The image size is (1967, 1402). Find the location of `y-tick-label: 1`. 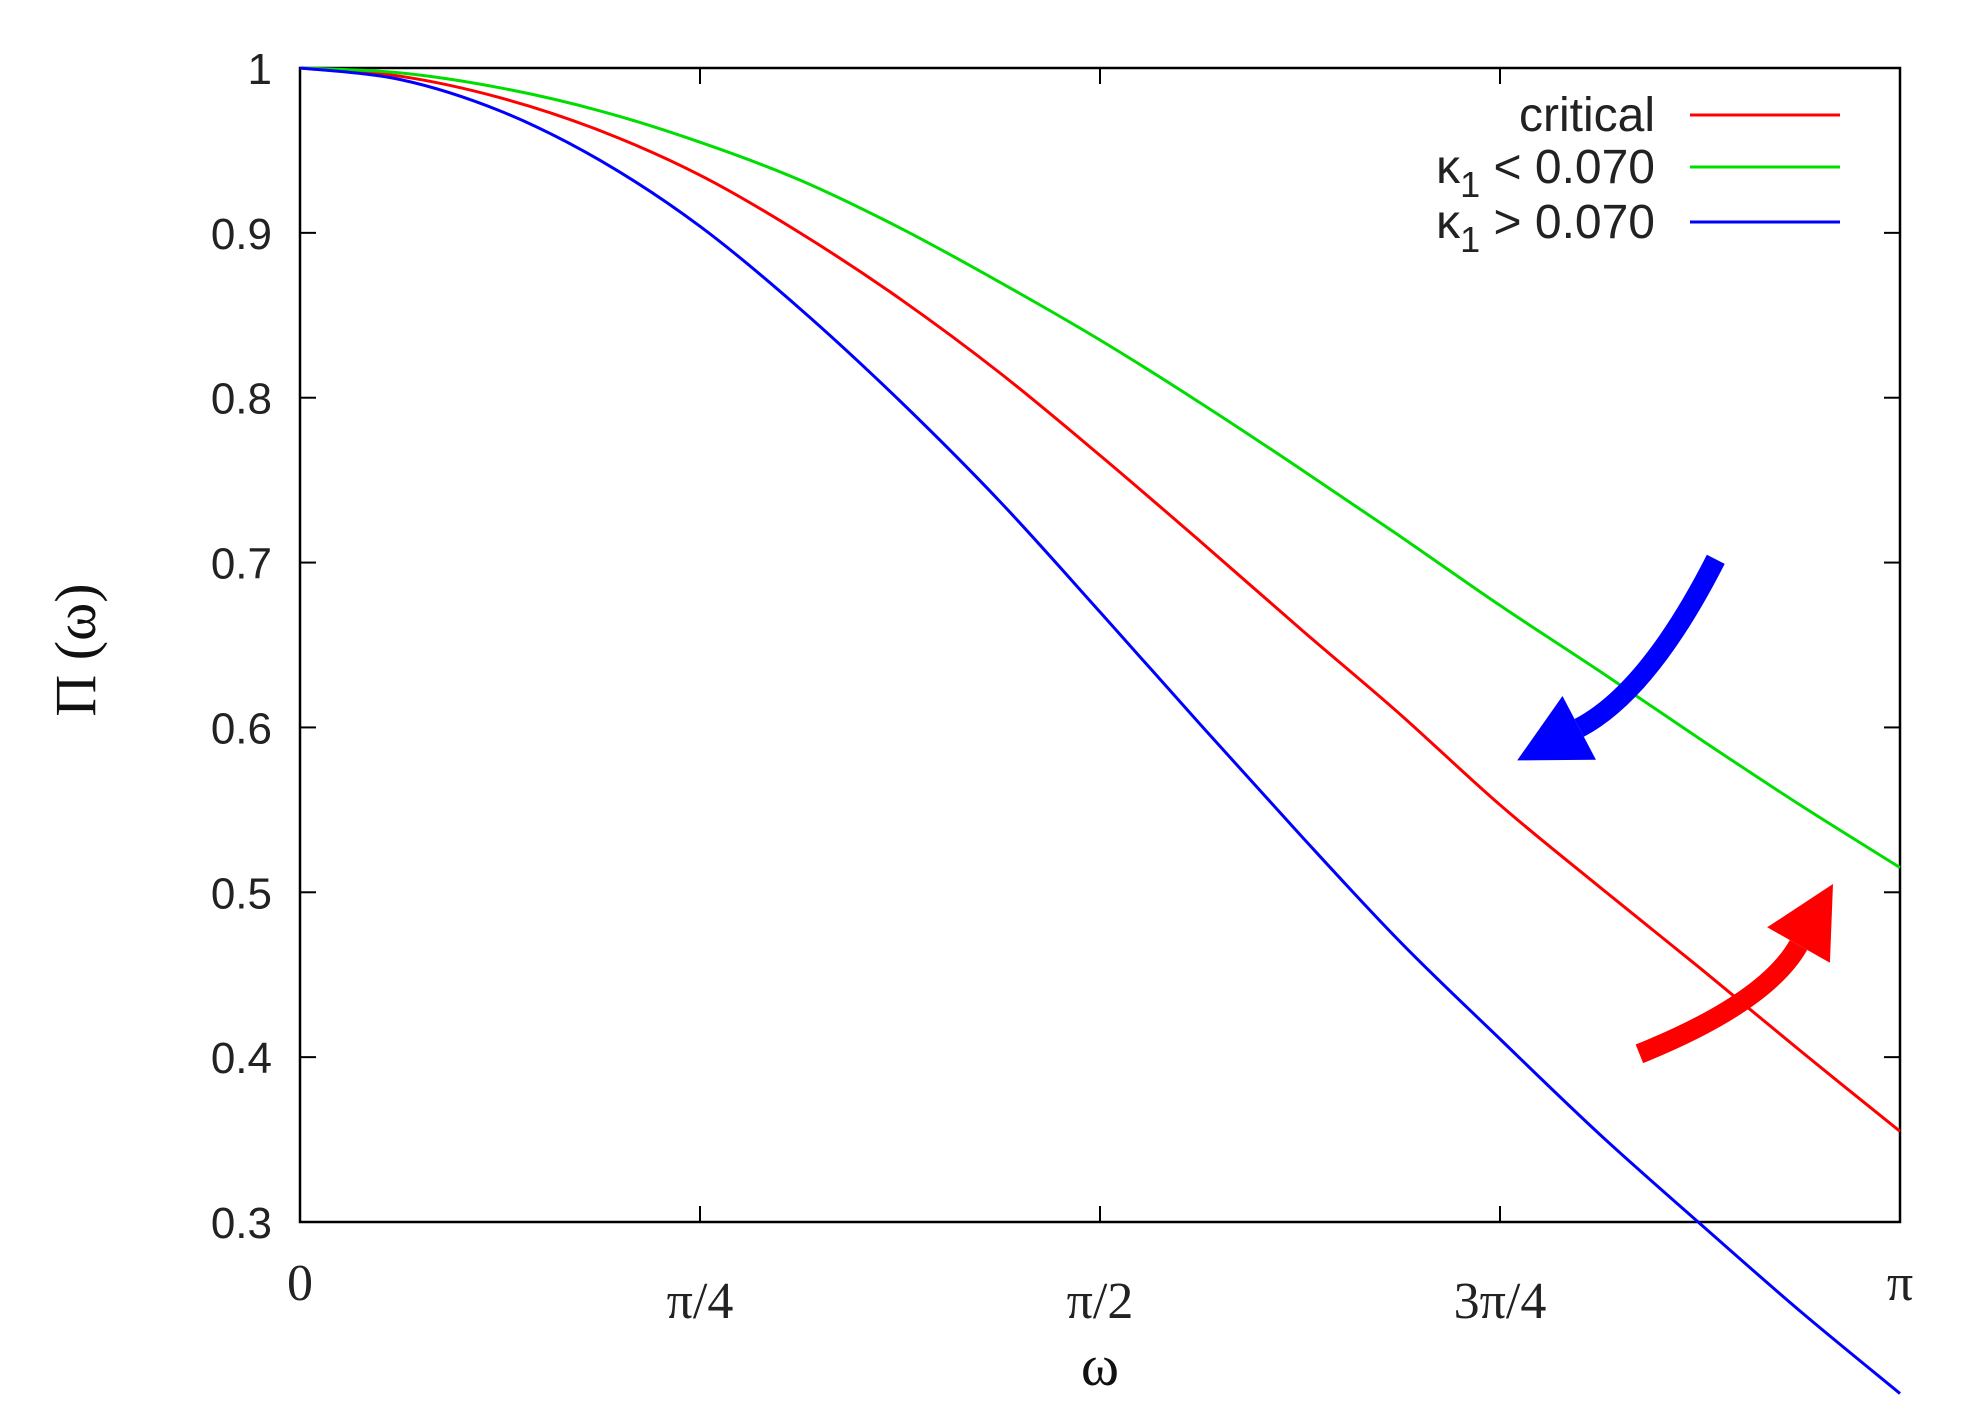

y-tick-label: 1 is located at coordinates (260, 69).